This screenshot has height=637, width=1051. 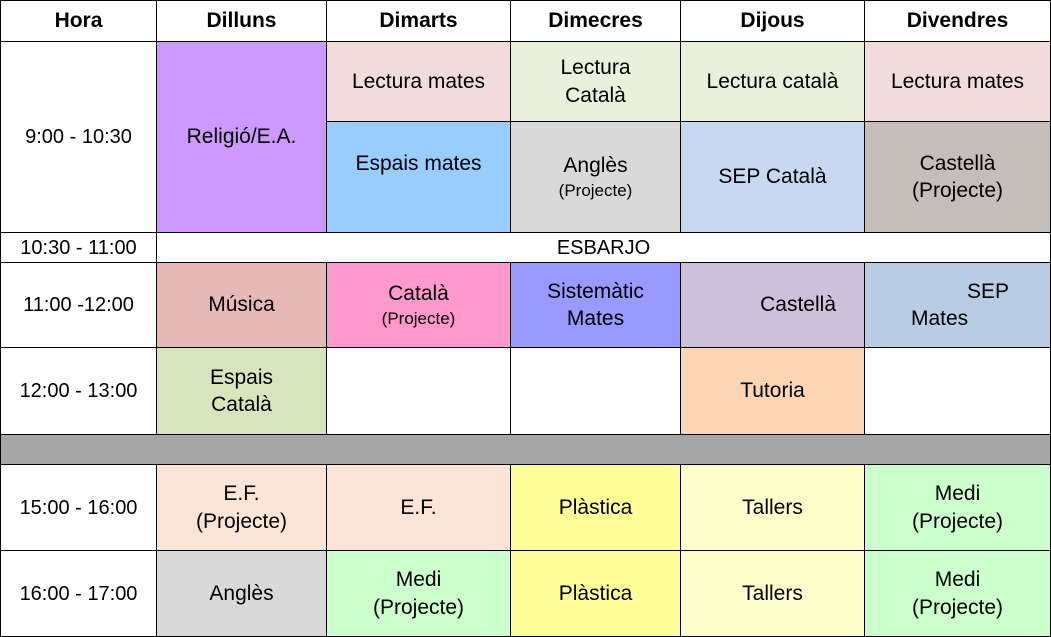 I want to click on time-slot-2: 10:30 - 11:00, so click(x=78, y=247).